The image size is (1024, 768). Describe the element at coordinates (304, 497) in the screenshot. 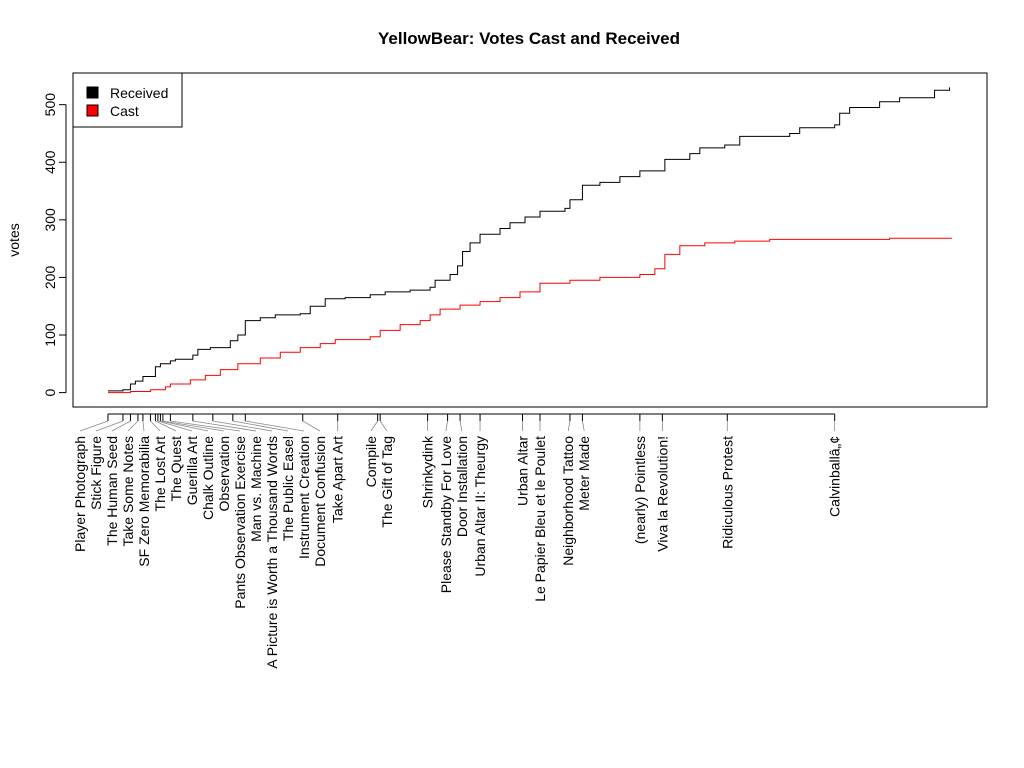

I see `x-tick-label: Instrument Creation` at that location.